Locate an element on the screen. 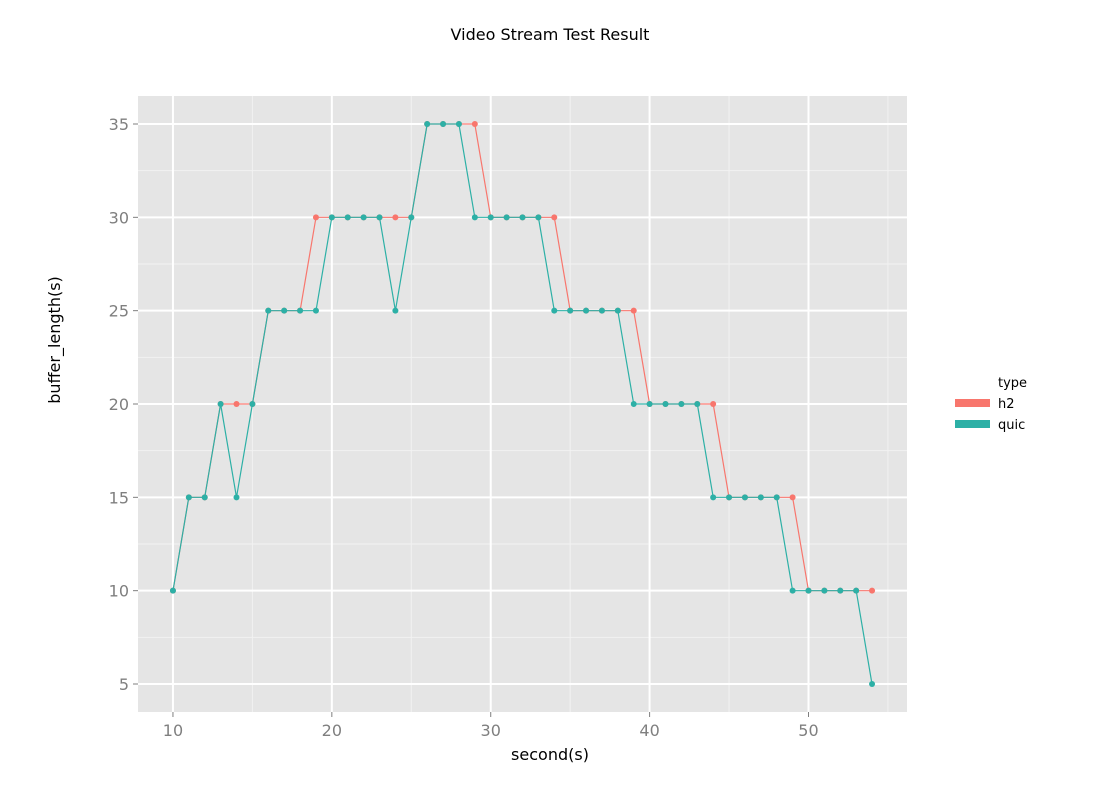 Image resolution: width=1100 pixels, height=800 pixels. legend: type h2 quic is located at coordinates (991, 404).